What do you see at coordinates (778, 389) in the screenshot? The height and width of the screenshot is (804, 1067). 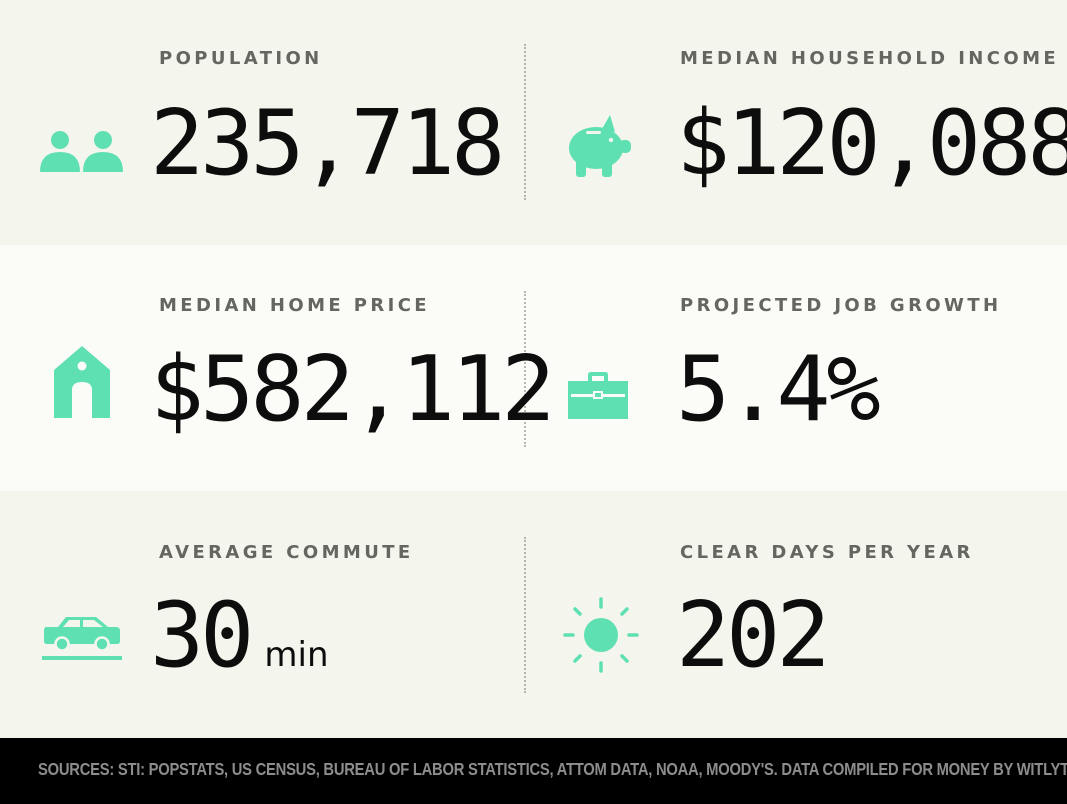 I see `stat-value: 5.4%` at bounding box center [778, 389].